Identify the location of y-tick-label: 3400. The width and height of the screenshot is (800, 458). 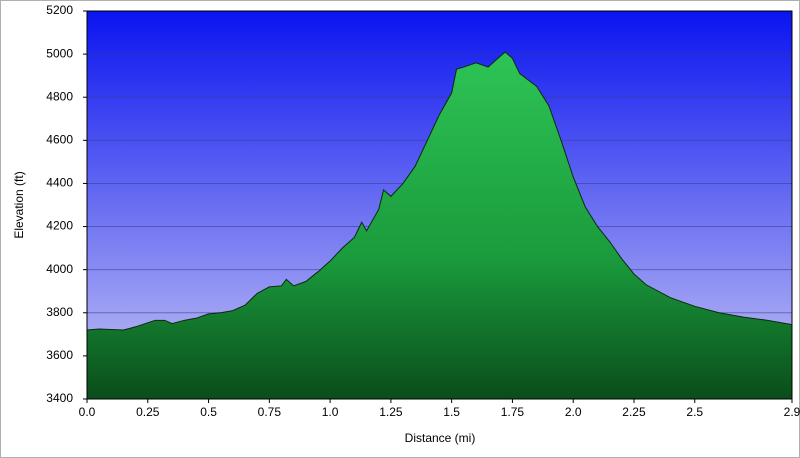
(59, 398).